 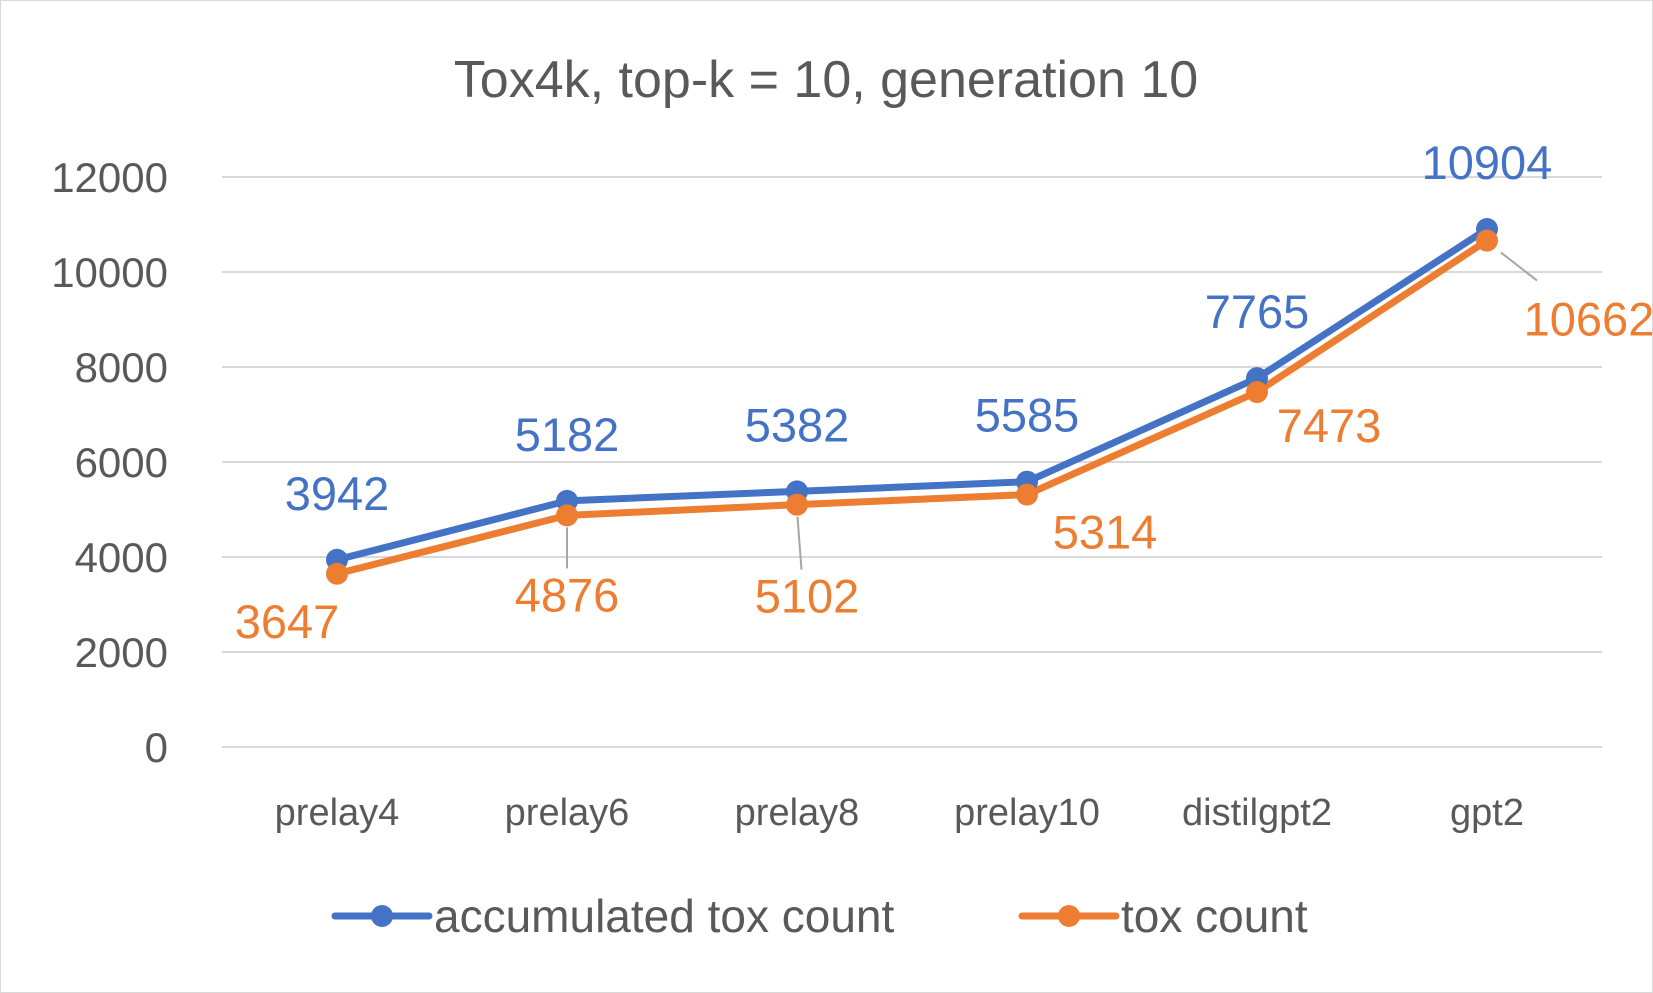 I want to click on y-tick-label: 8000, so click(x=121, y=367).